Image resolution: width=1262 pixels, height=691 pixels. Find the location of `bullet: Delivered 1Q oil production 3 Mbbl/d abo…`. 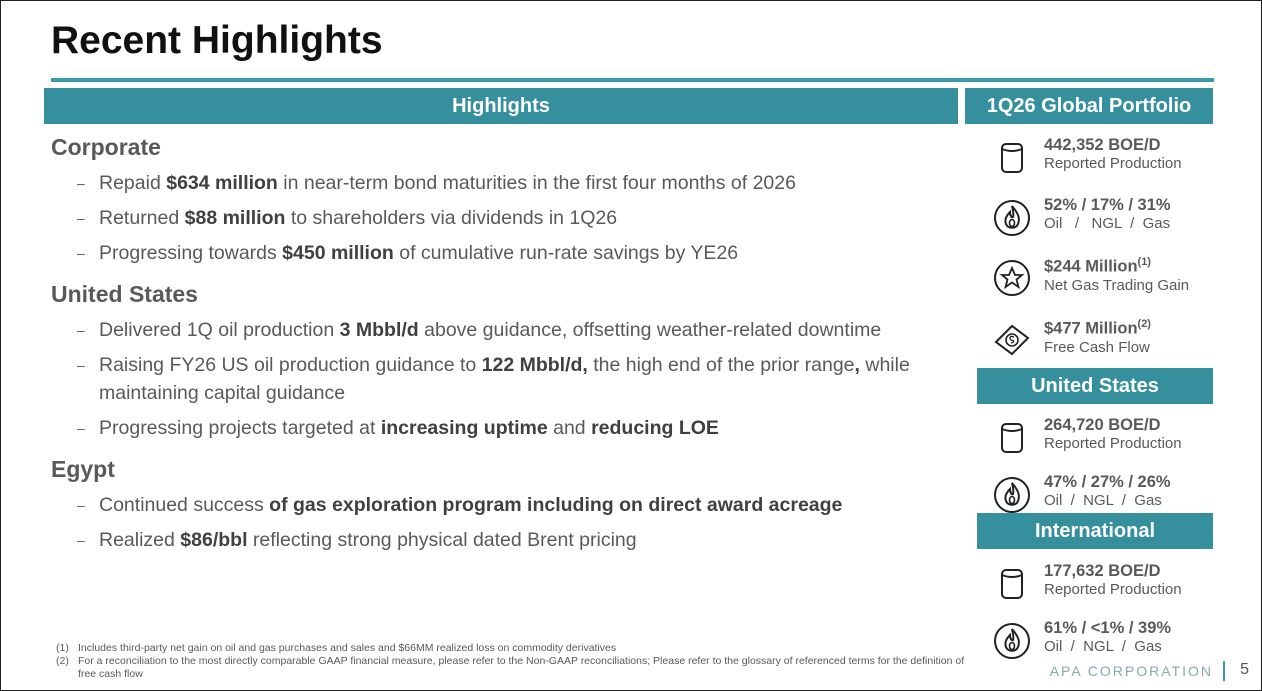

bullet: Delivered 1Q oil production 3 Mbbl/d abo… is located at coordinates (506, 330).